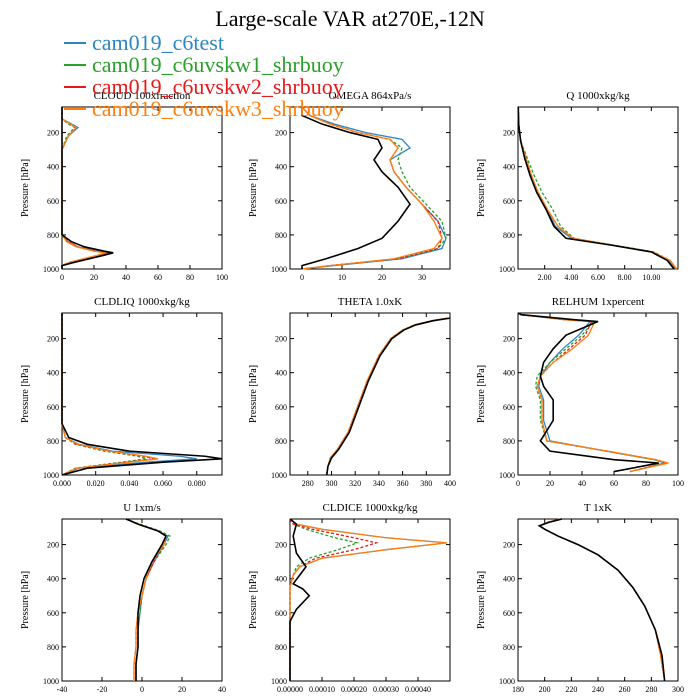 This screenshot has width=700, height=700. Describe the element at coordinates (422, 277) in the screenshot. I see `x-tick-label: 30` at that location.